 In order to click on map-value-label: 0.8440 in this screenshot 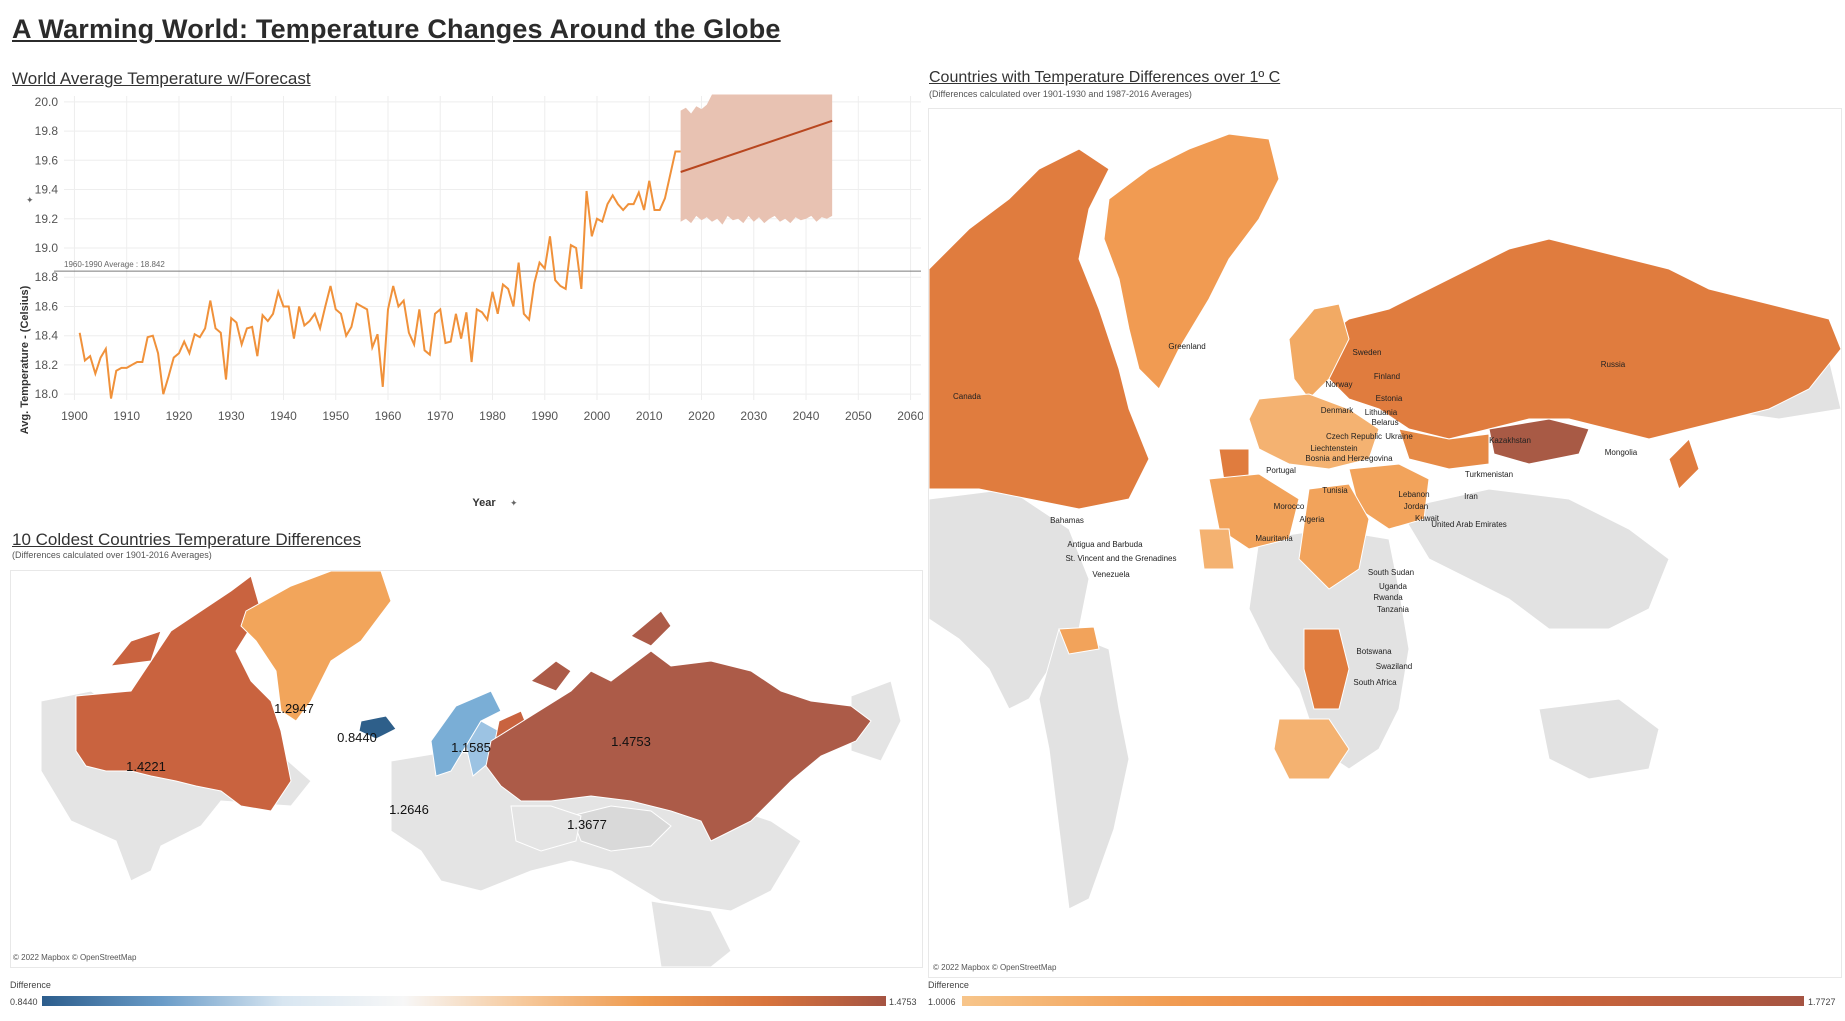, I will do `click(357, 737)`.